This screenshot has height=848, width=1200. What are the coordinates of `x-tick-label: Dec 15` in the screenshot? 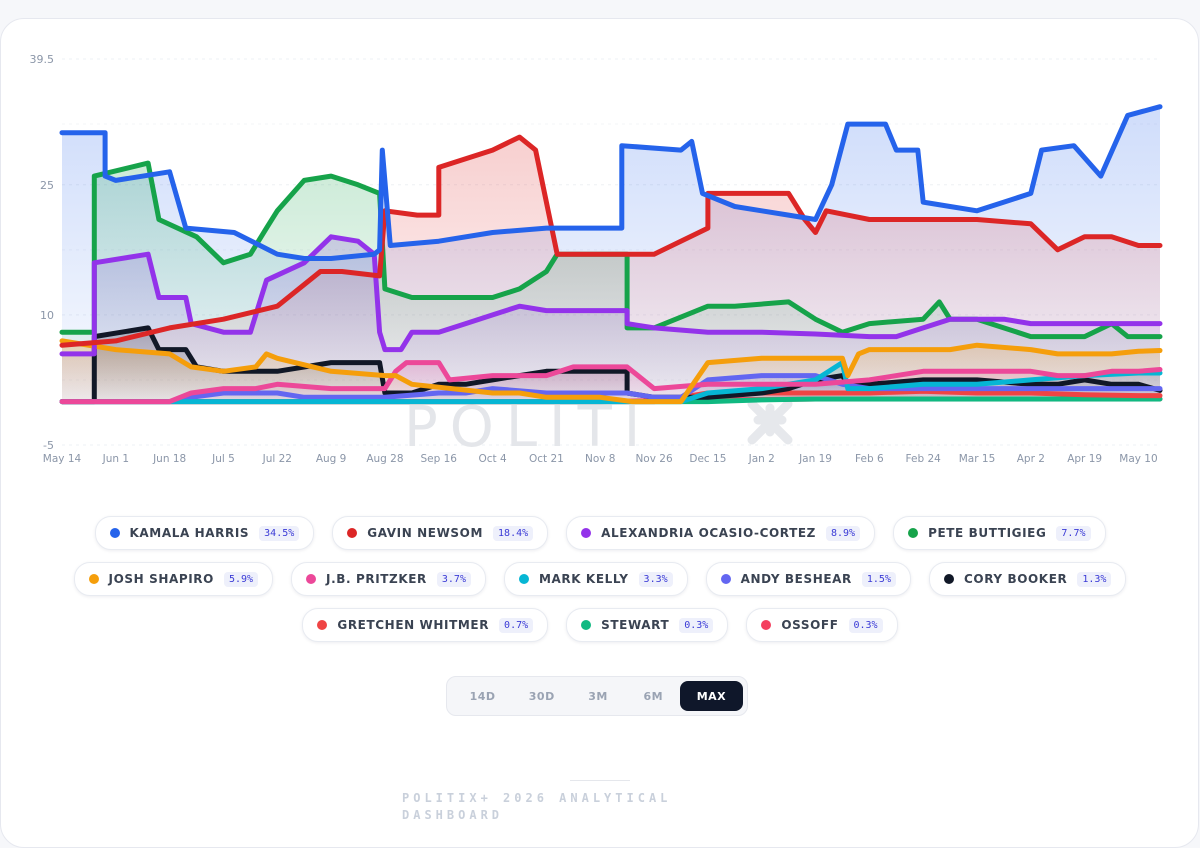 It's located at (707, 459).